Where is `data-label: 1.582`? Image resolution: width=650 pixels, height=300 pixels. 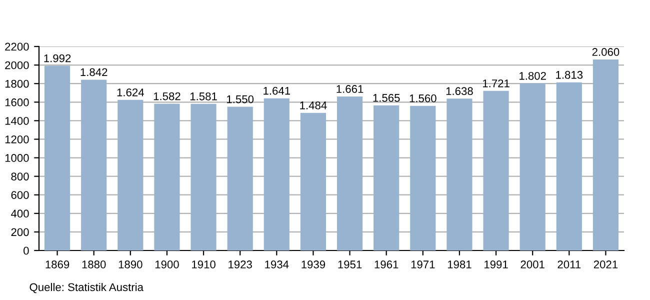
data-label: 1.582 is located at coordinates (167, 96).